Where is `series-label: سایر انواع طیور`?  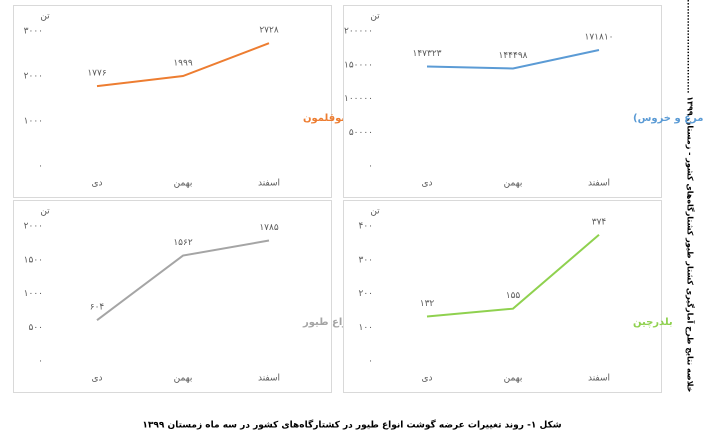
series-label: سایر انواع طیور is located at coordinates (342, 322).